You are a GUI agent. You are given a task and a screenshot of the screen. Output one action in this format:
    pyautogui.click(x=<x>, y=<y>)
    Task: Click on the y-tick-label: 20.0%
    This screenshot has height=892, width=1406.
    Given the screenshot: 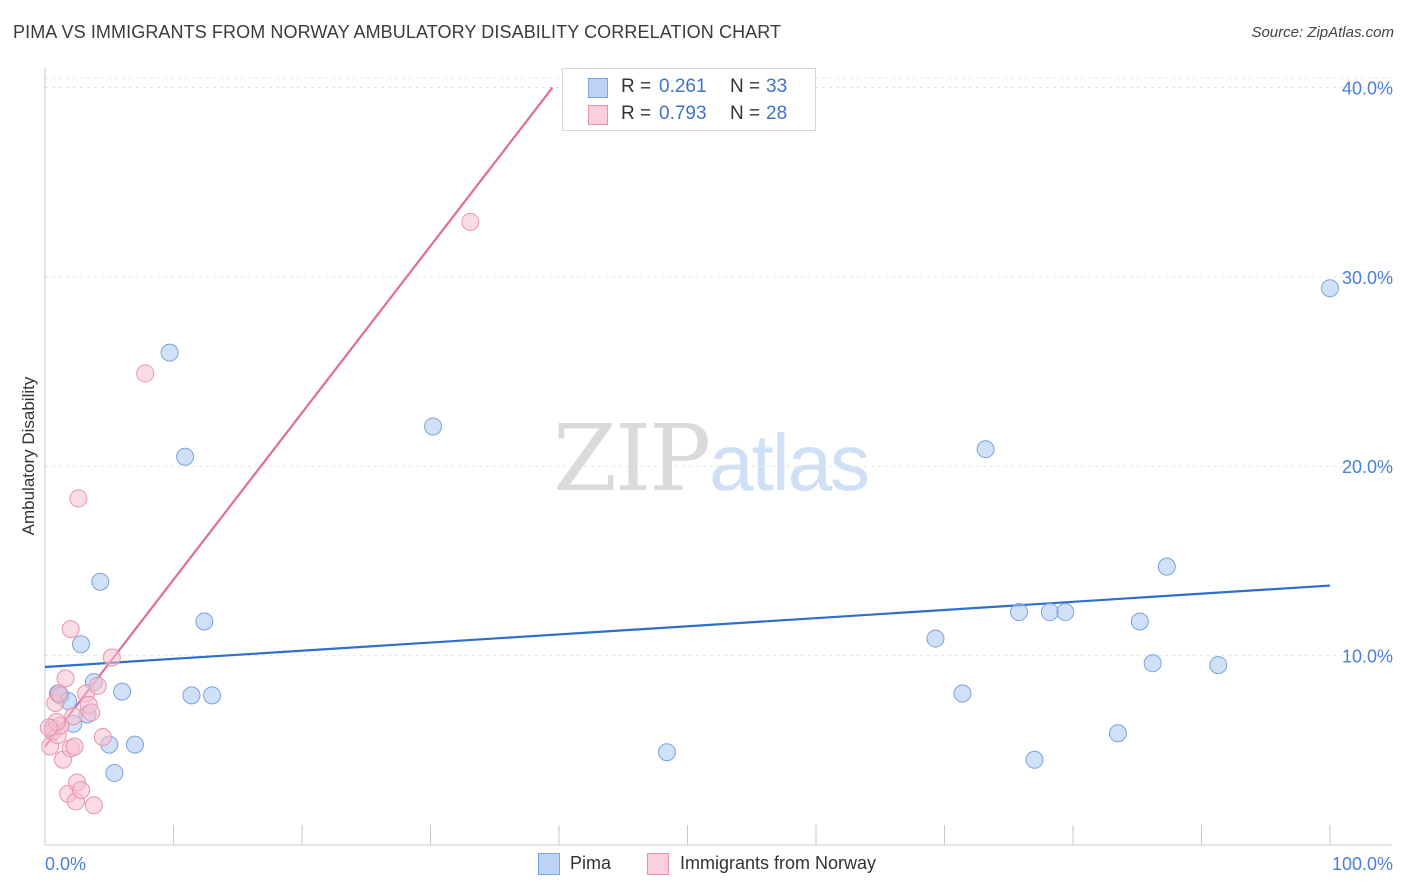 What is the action you would take?
    pyautogui.click(x=1367, y=467)
    